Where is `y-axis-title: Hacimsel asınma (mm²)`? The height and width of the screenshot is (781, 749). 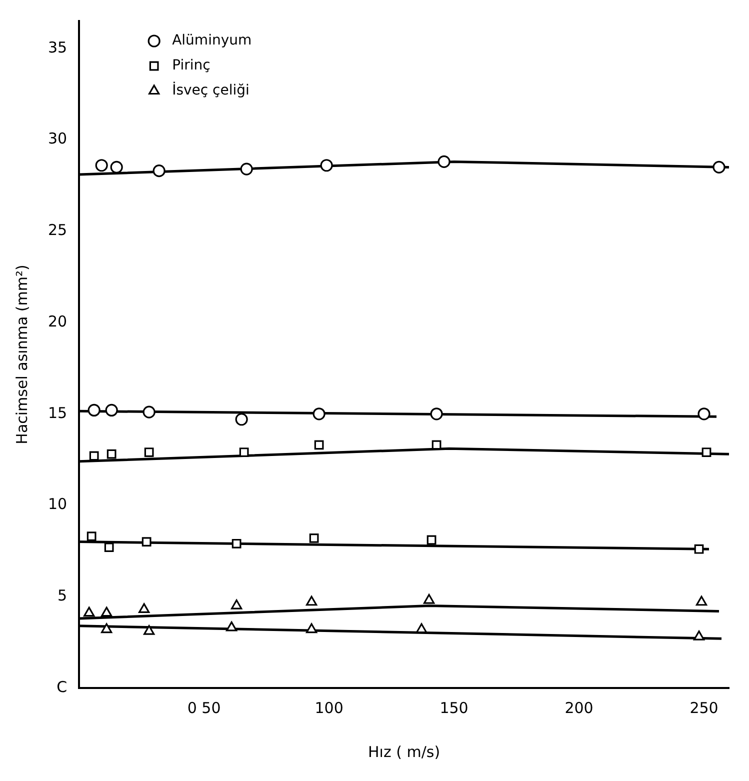
y-axis-title: Hacimsel asınma (mm²) is located at coordinates (21, 354).